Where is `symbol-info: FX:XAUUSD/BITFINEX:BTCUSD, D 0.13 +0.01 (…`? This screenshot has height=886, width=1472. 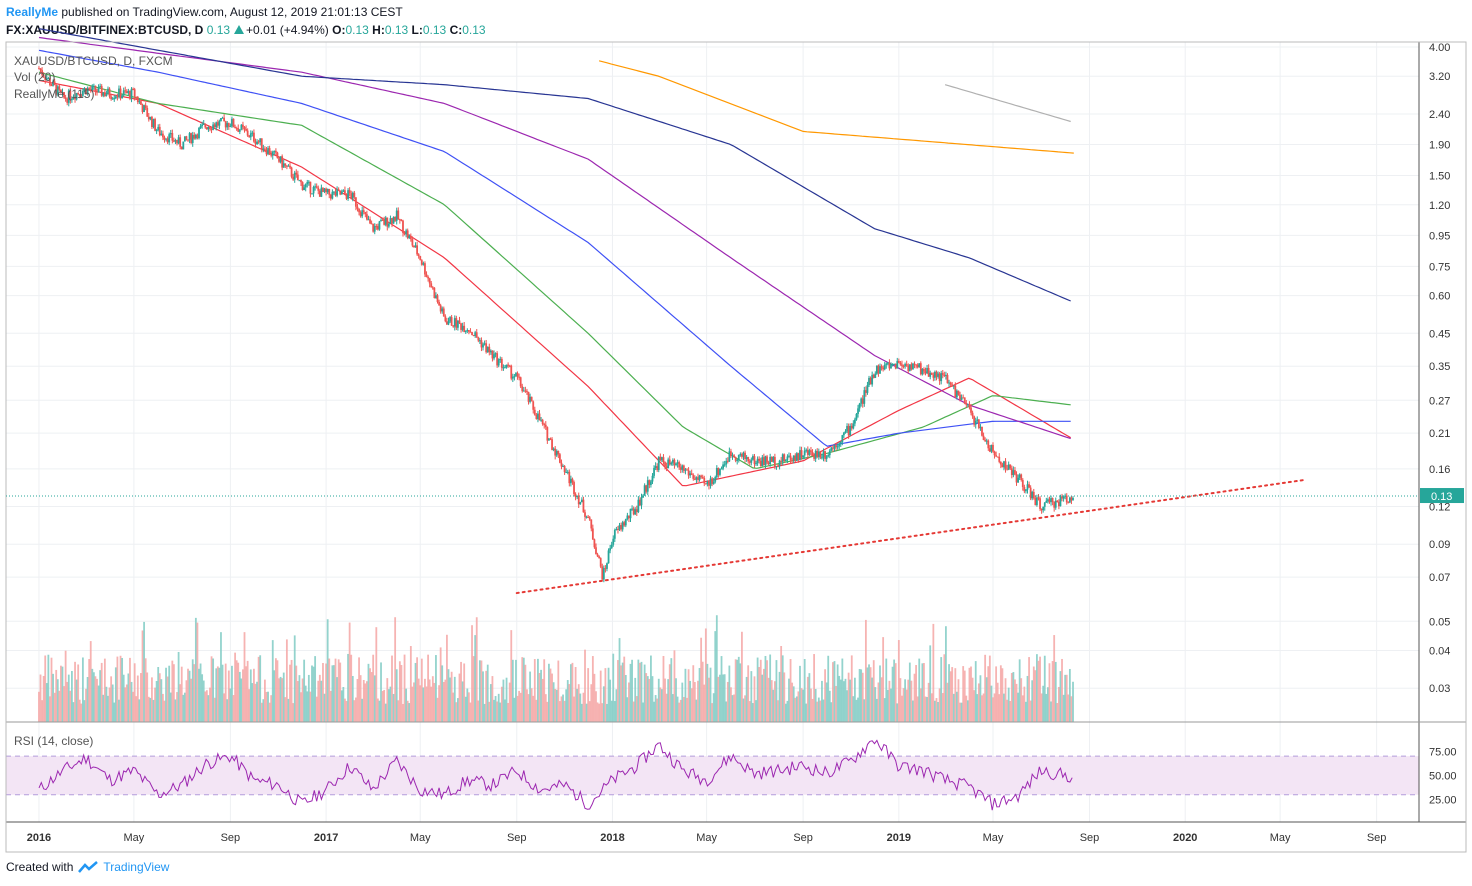 symbol-info: FX:XAUUSD/BITFINEX:BTCUSD, D 0.13 +0.01 (… is located at coordinates (246, 30).